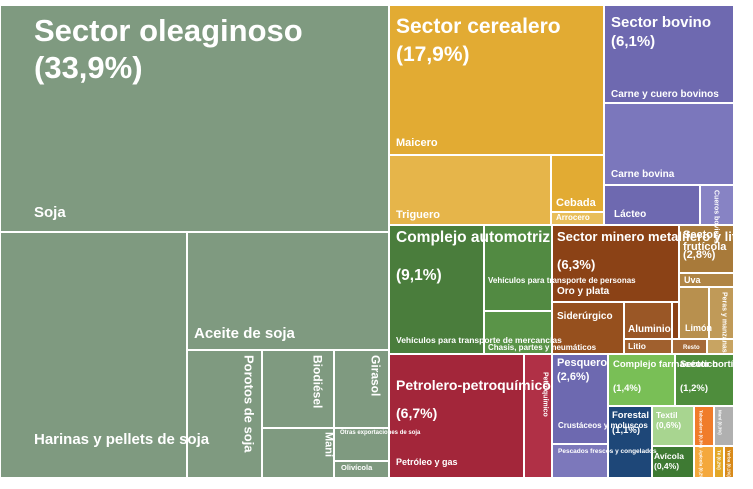 The width and height of the screenshot is (753, 489). Describe the element at coordinates (626, 430) in the screenshot. I see `forestal-share: (1,1%)` at that location.